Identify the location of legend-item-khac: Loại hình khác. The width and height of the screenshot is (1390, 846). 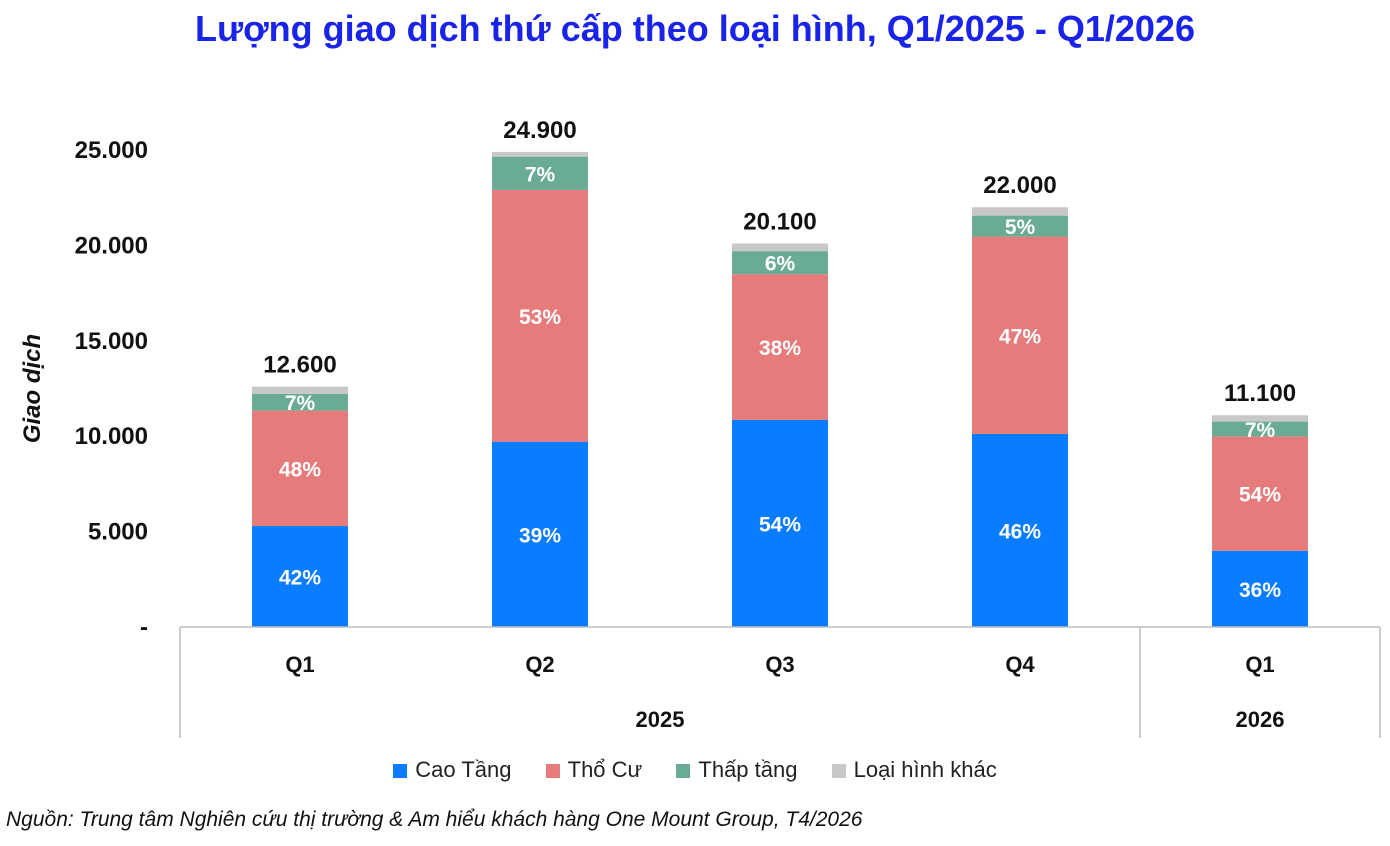
(914, 770).